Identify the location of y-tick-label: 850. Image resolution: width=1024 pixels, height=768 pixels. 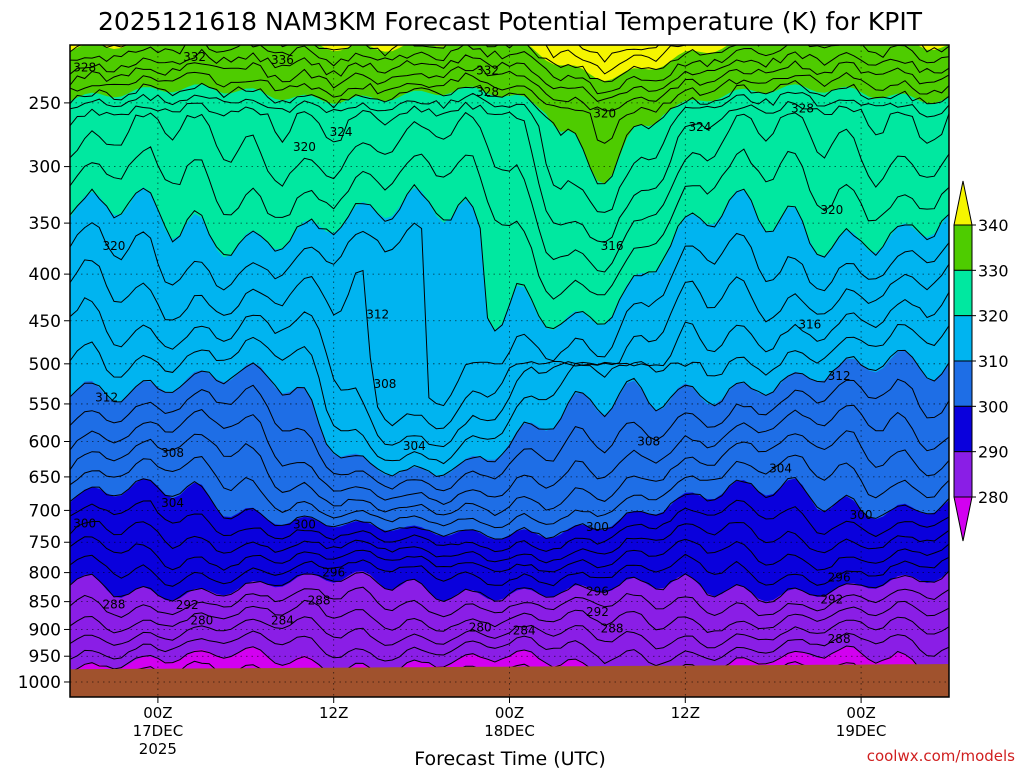
(45, 603).